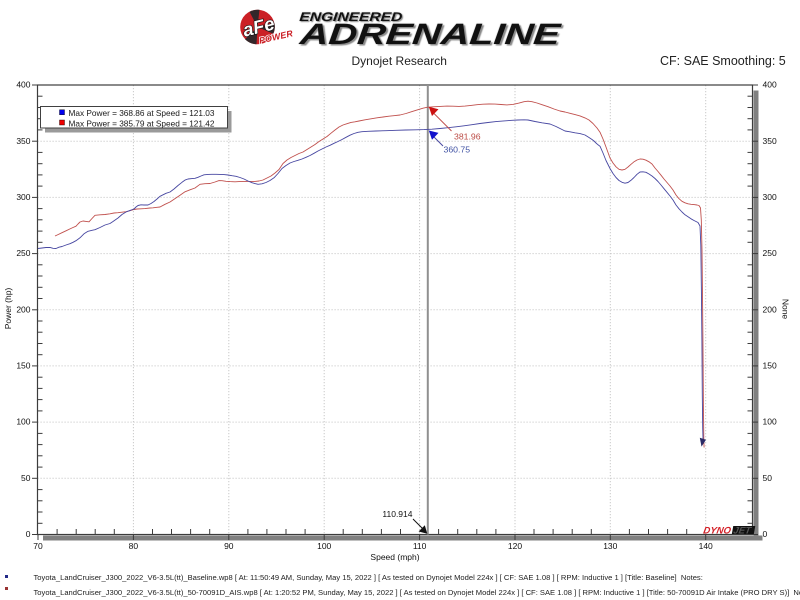  Describe the element at coordinates (742, 531) in the screenshot. I see `svg-text: JET` at that location.